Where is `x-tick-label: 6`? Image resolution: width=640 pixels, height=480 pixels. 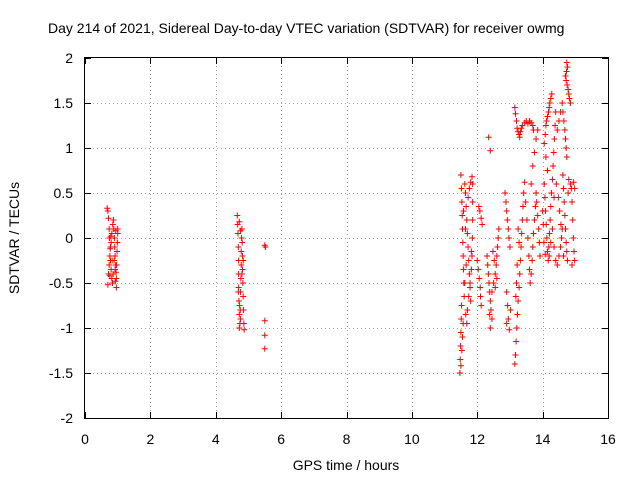 x-tick-label: 6 is located at coordinates (281, 439).